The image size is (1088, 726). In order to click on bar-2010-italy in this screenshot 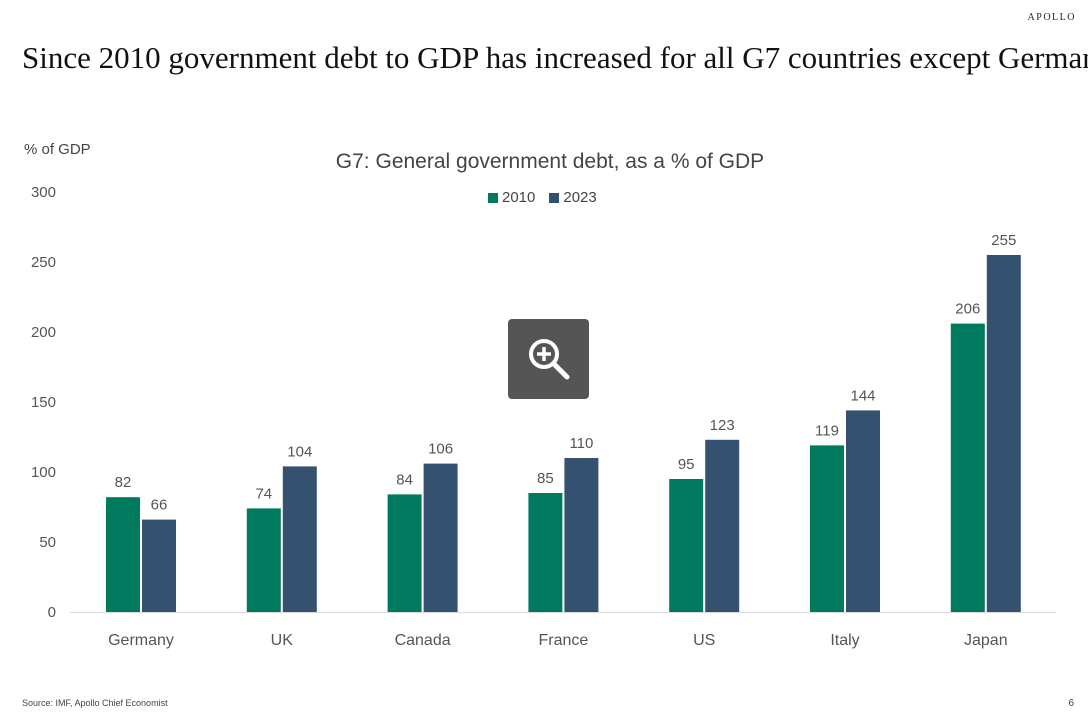, I will do `click(827, 528)`.